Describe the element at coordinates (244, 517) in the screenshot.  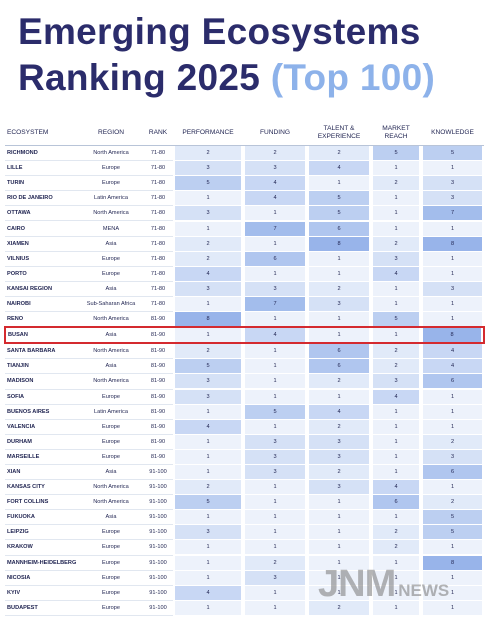
I see `table-row: FUKUOKA Asia 91-100 1 1 1 1 5` at that location.